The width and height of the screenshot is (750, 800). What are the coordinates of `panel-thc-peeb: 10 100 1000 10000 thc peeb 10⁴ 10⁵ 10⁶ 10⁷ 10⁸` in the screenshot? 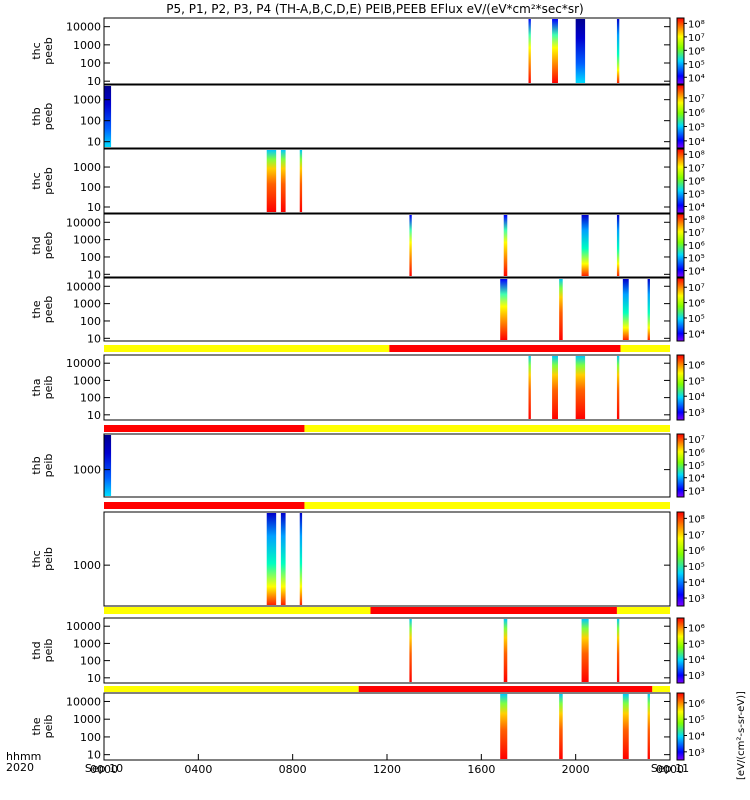 It's located at (367, 52).